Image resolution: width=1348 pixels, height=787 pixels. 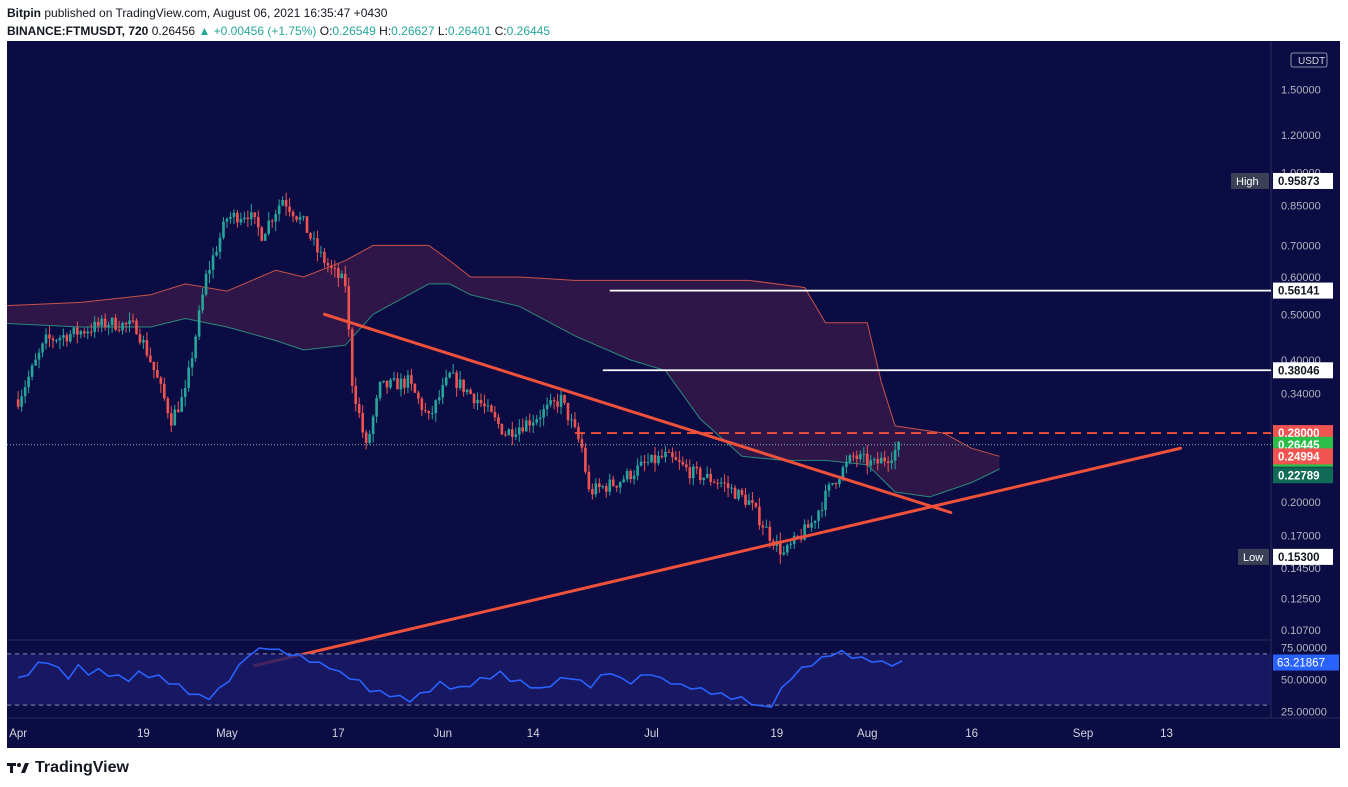 I want to click on symbol-label: BINANCE:FTMUSDT, 720, so click(x=78, y=31).